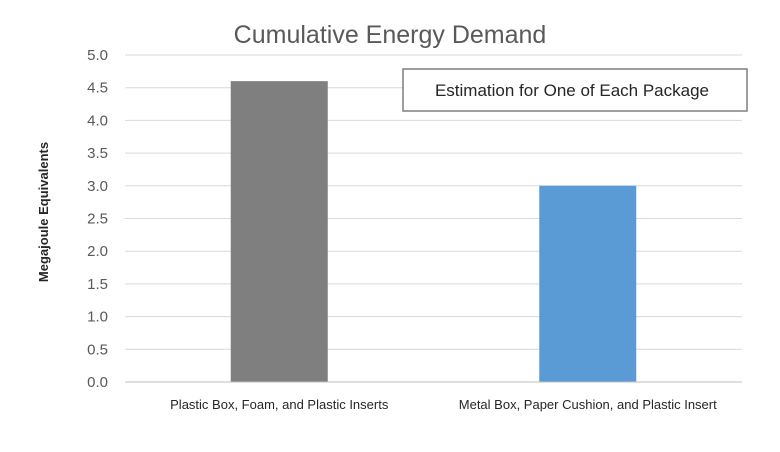  I want to click on y-tick-label: 1.0, so click(97, 317).